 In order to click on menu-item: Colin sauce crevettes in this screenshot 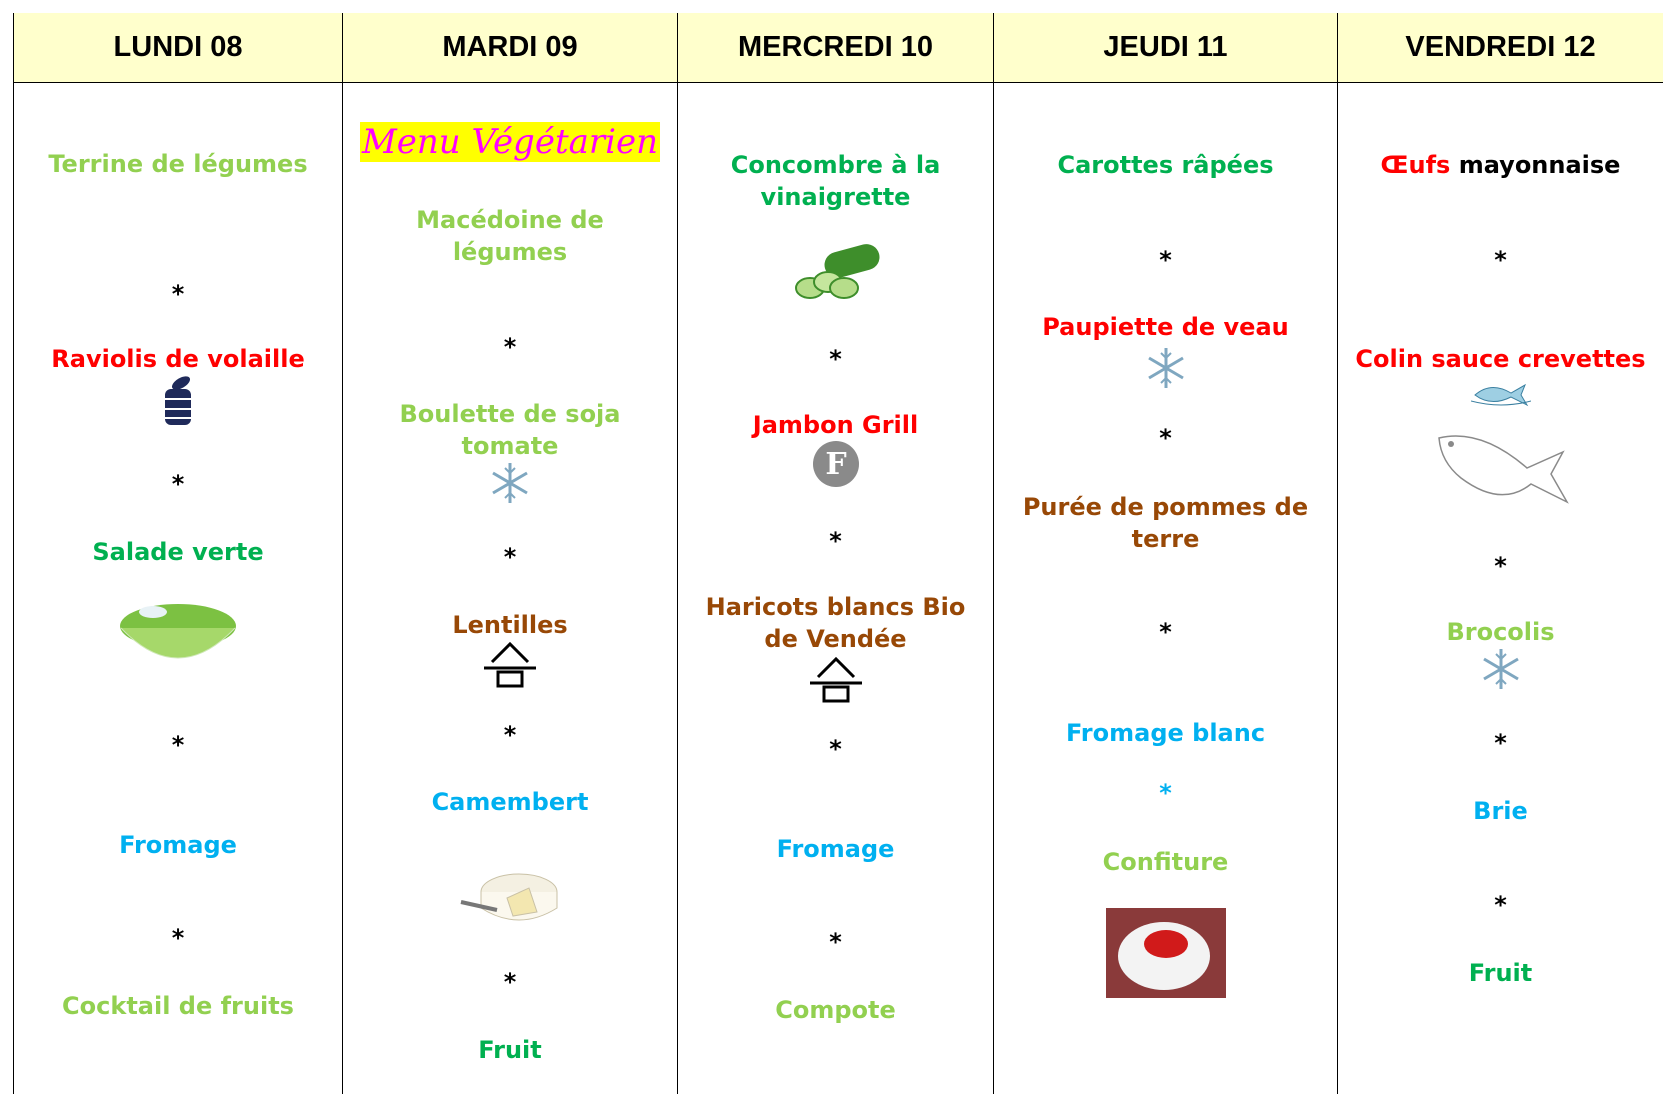, I will do `click(1500, 359)`.